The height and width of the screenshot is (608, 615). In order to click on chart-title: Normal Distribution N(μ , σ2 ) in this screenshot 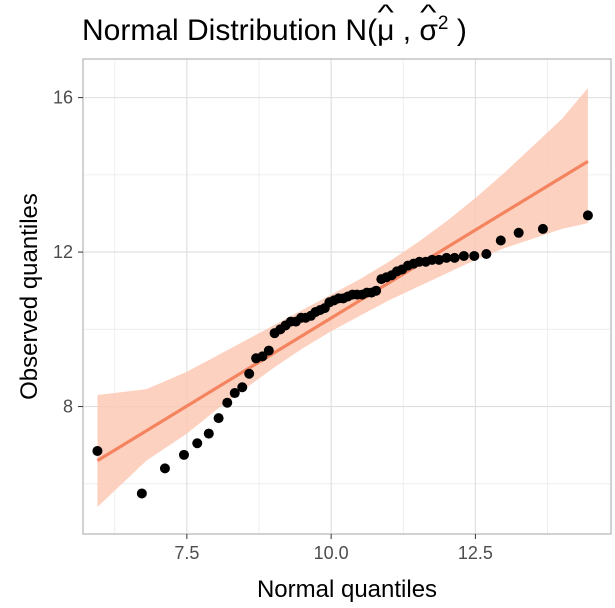, I will do `click(274, 27)`.